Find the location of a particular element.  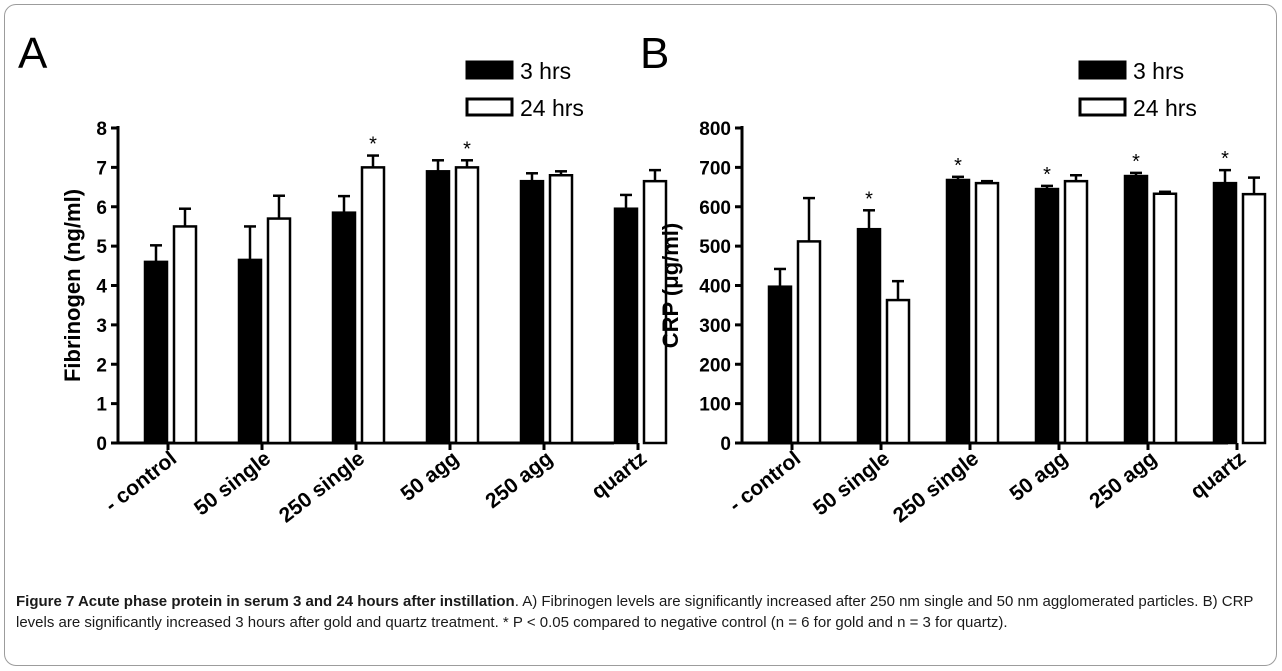

y-tick-label: 600 is located at coordinates (715, 208).